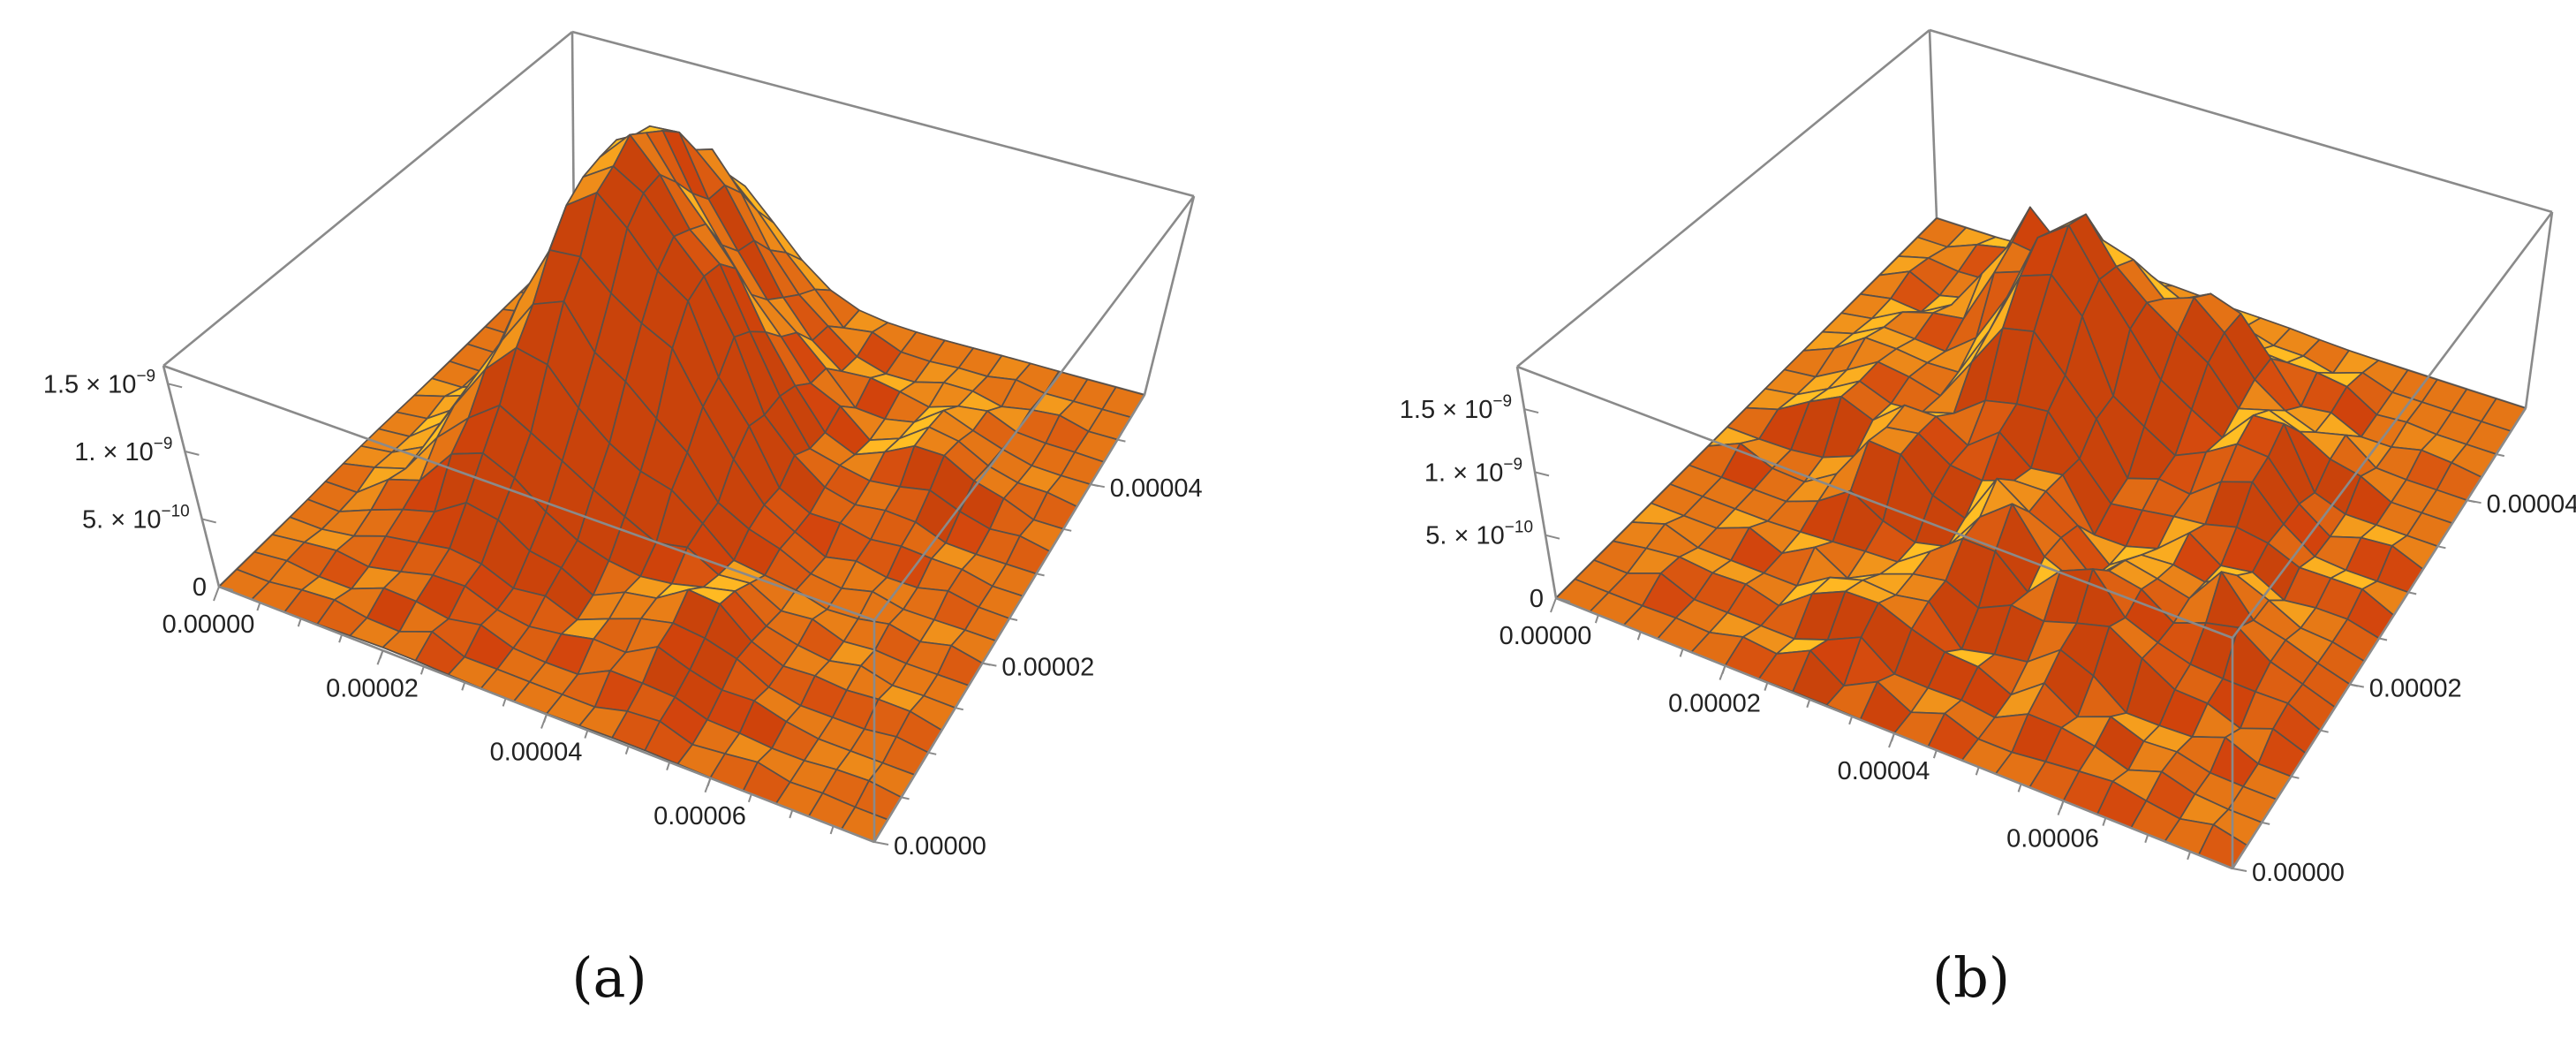 The image size is (2576, 1039). I want to click on y-tick-label: 0.00002, so click(2415, 689).